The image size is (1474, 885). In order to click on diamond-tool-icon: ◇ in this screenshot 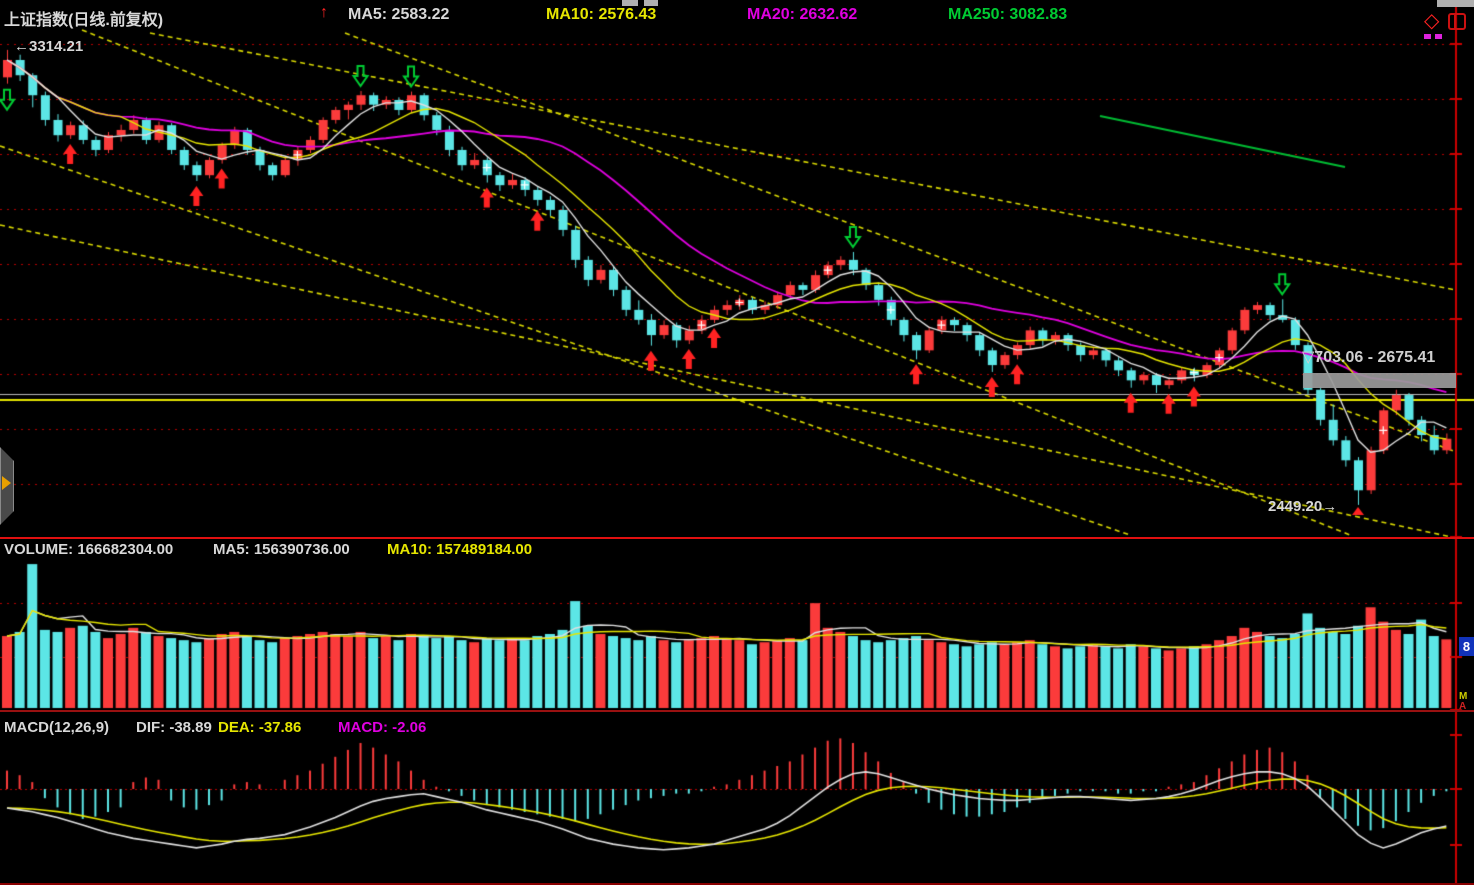, I will do `click(1432, 21)`.